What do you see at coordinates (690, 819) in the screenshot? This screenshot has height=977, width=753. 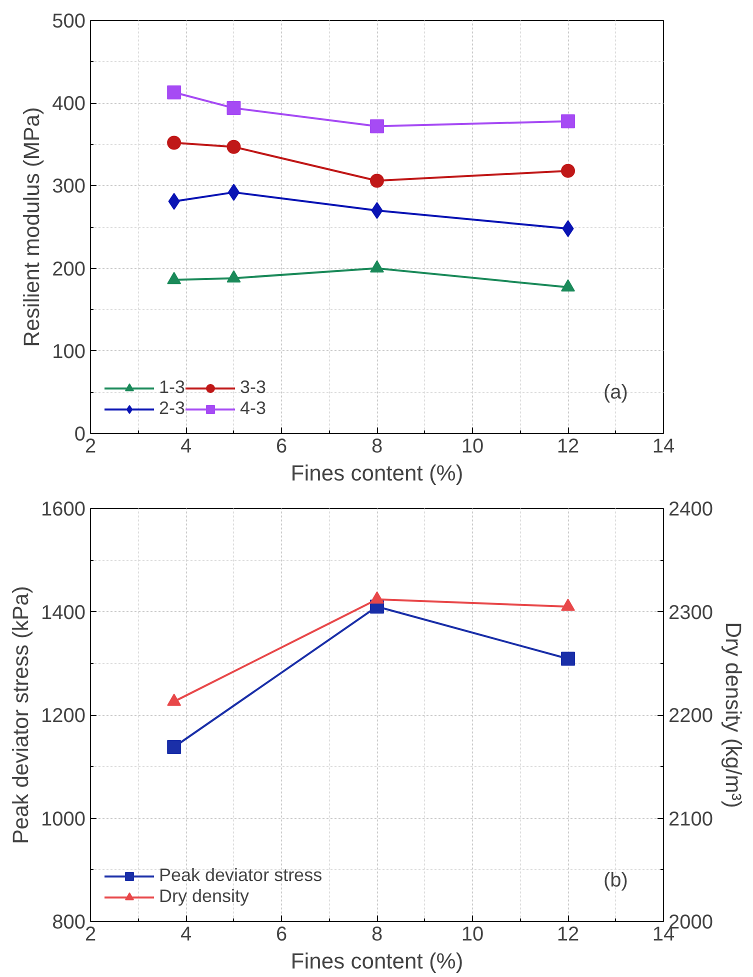 I see `y2-tick-label: 2100` at bounding box center [690, 819].